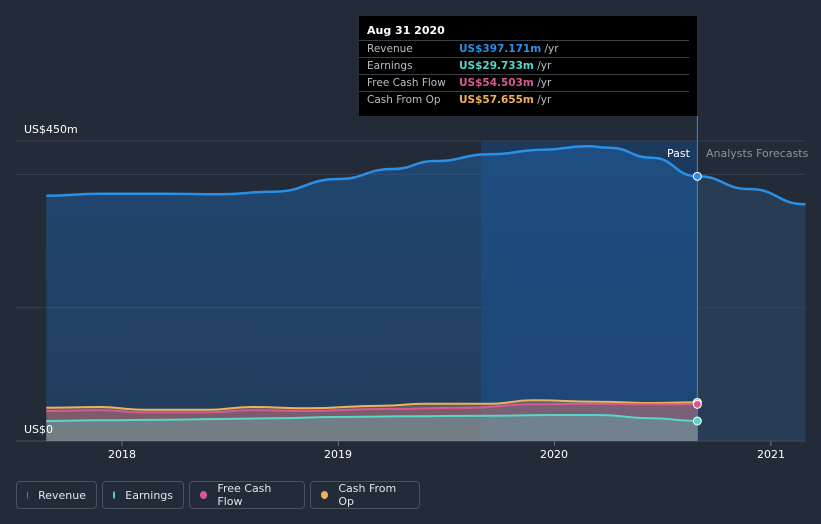 The image size is (821, 524). I want to click on tooltip-label: Cash From Op, so click(404, 100).